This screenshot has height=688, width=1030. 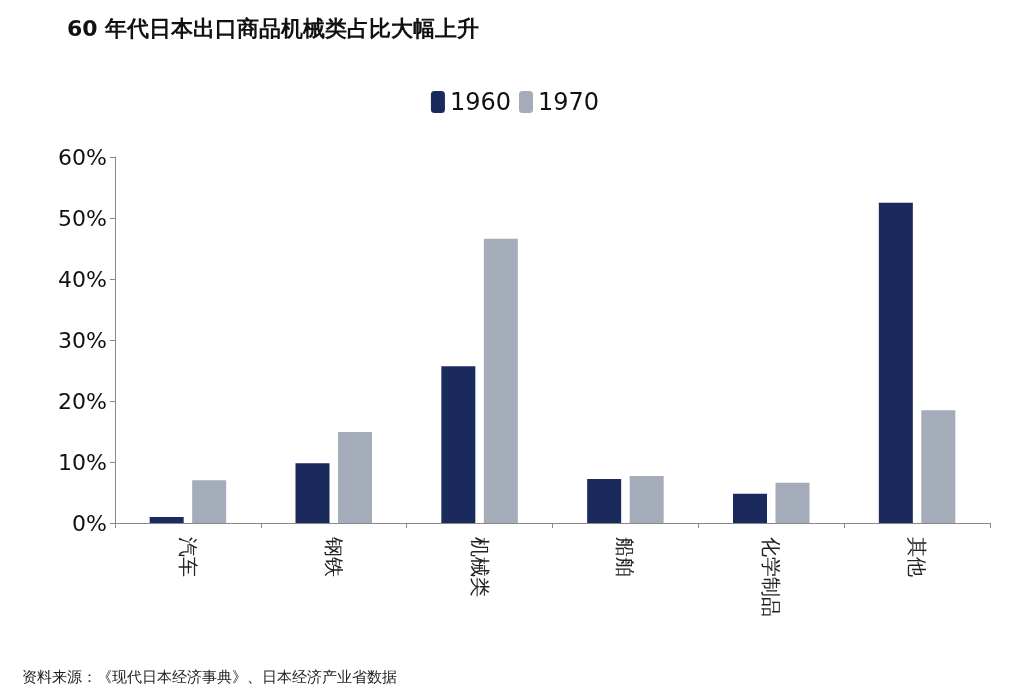 What do you see at coordinates (273, 28) in the screenshot?
I see `chart-title: 60 年代日本出口商品机械类占比大幅上升` at bounding box center [273, 28].